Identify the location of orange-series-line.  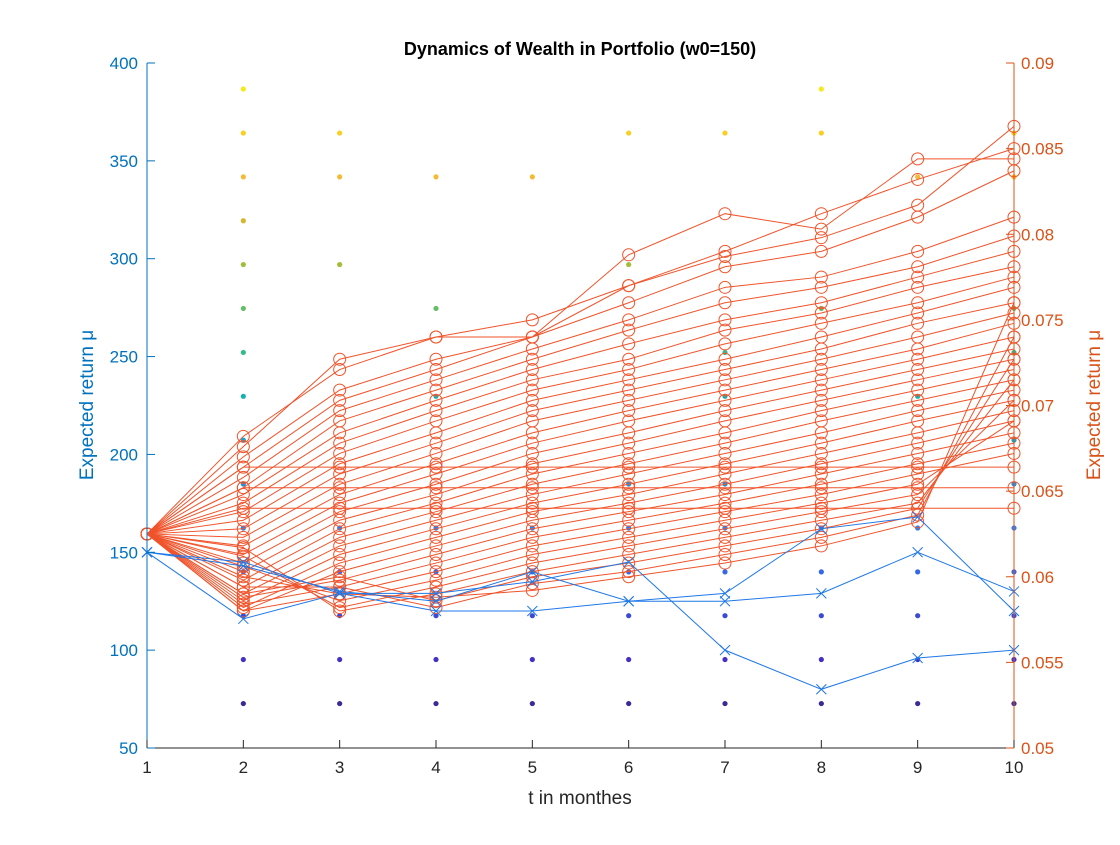
(580, 515).